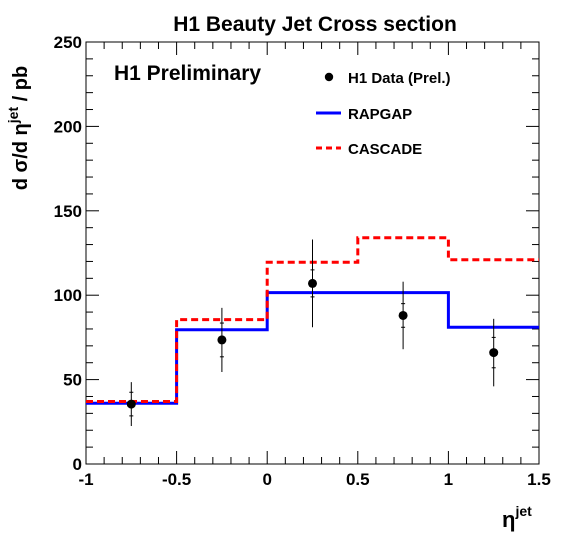 This screenshot has height=544, width=567. What do you see at coordinates (21, 86) in the screenshot?
I see `y-axis-label-tail: / pb` at bounding box center [21, 86].